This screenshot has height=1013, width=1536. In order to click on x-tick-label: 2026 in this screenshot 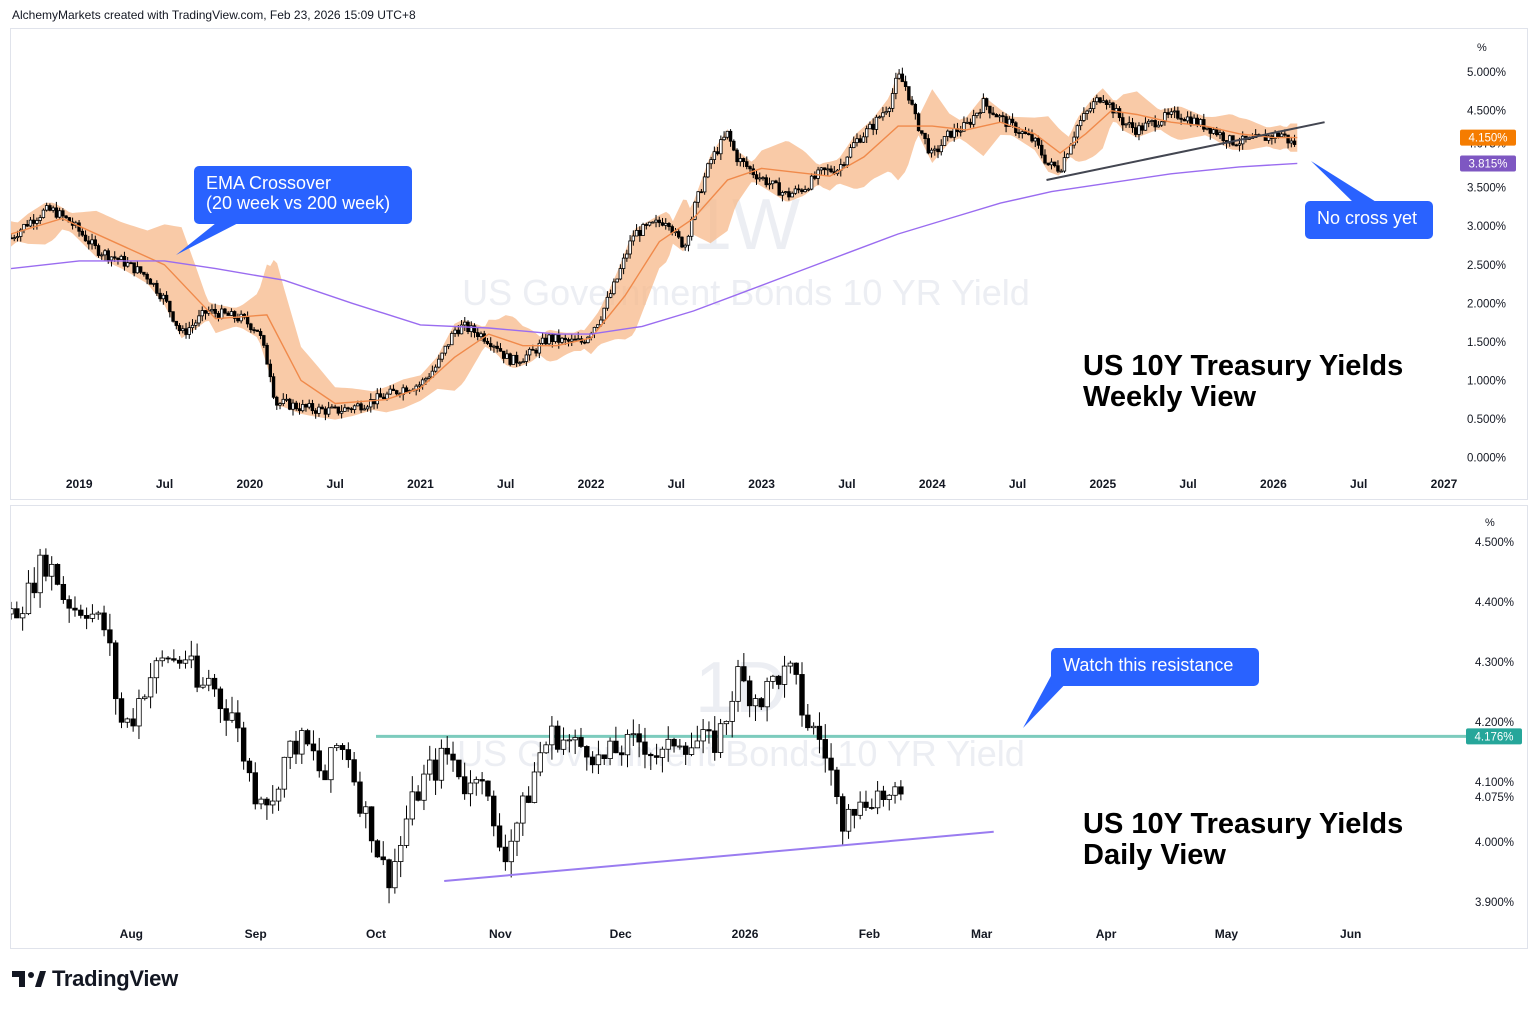, I will do `click(1273, 484)`.